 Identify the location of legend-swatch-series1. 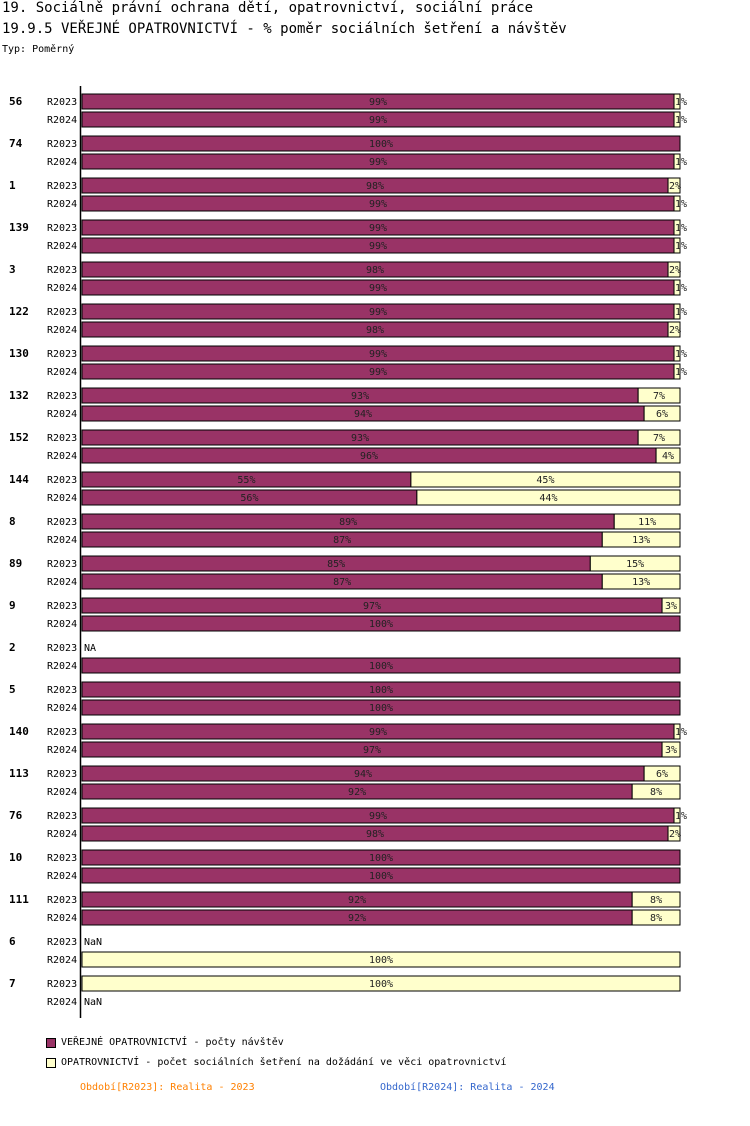
(51, 1042).